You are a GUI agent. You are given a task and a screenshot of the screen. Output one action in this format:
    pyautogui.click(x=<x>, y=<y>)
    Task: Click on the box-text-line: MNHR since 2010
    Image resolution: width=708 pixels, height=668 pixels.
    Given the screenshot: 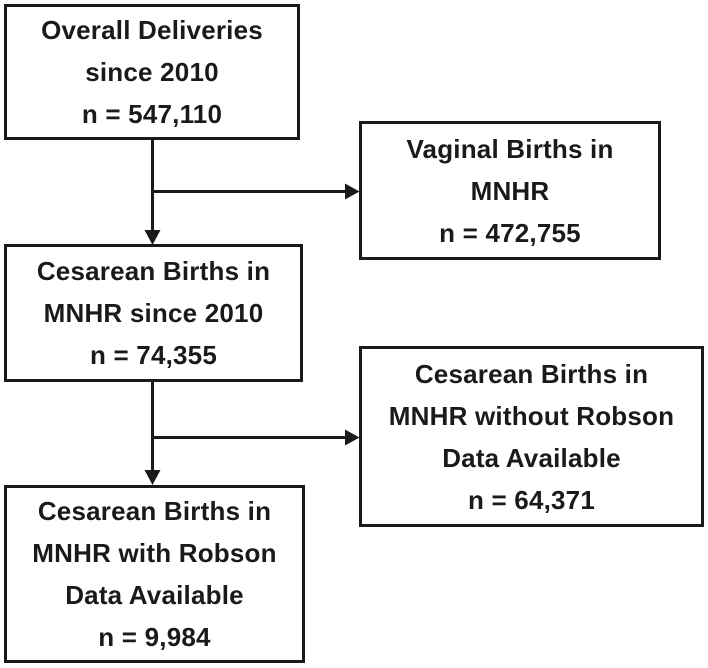 What is the action you would take?
    pyautogui.click(x=153, y=313)
    